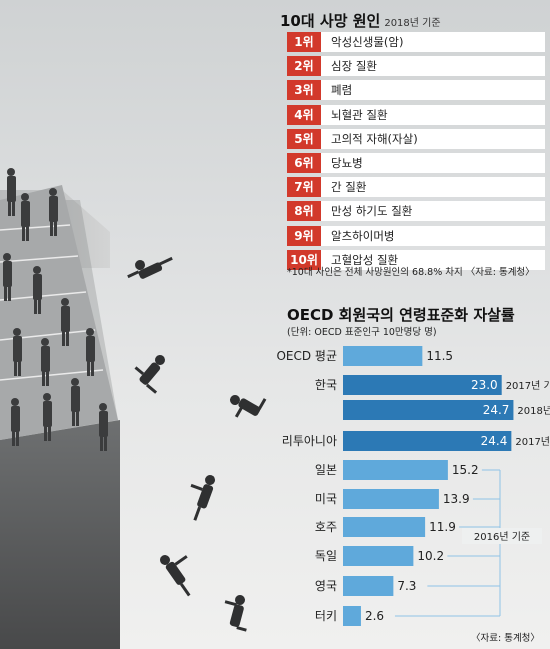 Image resolution: width=550 pixels, height=649 pixels. I want to click on ranking-row: 5위 고의적 자해(자살), so click(416, 138).